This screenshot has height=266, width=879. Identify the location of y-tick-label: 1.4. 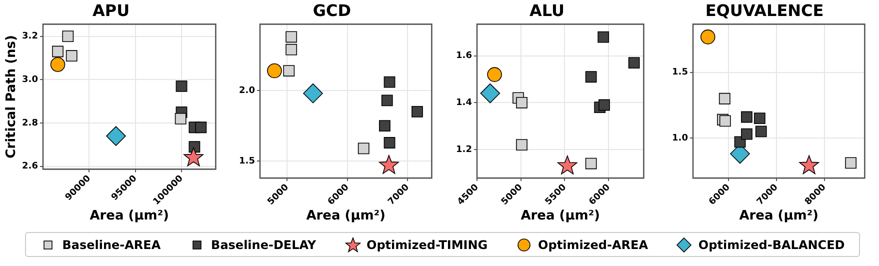
(464, 103).